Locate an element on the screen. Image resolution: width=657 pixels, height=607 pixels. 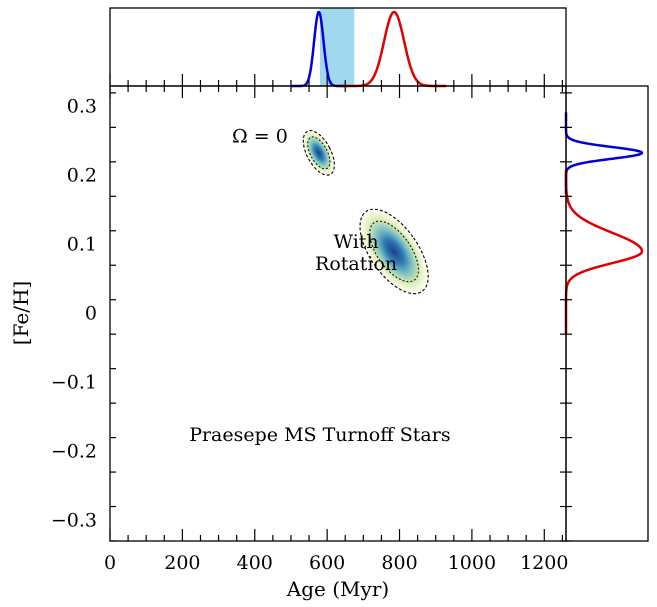
annotation-1: With is located at coordinates (356, 242).